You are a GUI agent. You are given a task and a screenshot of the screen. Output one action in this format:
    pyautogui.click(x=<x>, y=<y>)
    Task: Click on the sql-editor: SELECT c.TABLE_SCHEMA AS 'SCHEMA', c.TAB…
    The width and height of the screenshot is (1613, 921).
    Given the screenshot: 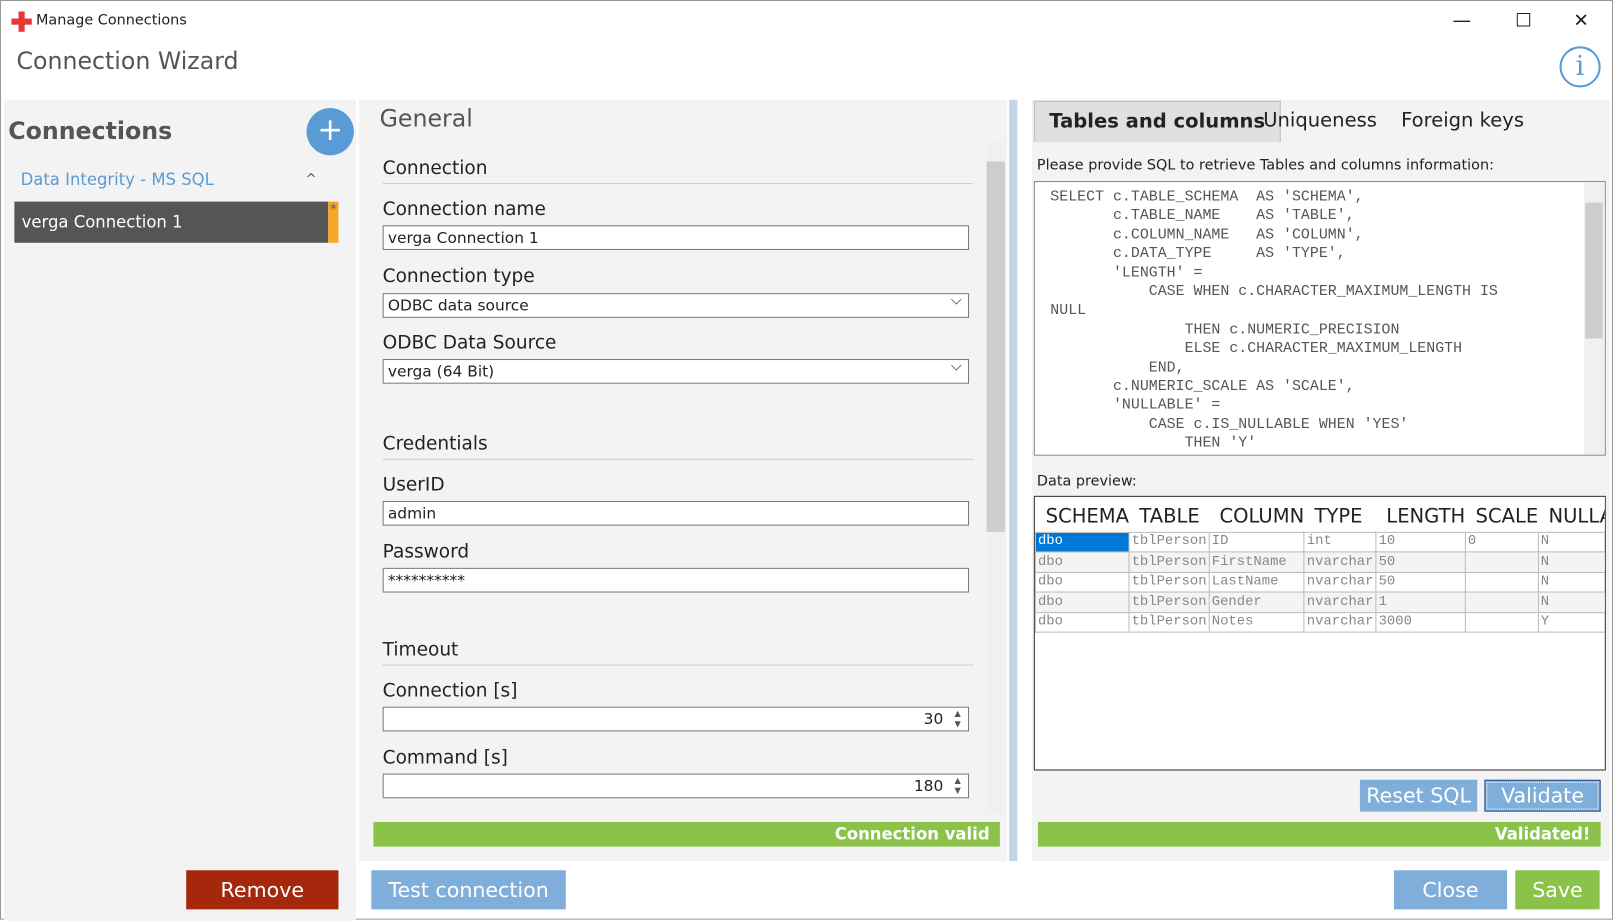 What is the action you would take?
    pyautogui.click(x=1319, y=318)
    